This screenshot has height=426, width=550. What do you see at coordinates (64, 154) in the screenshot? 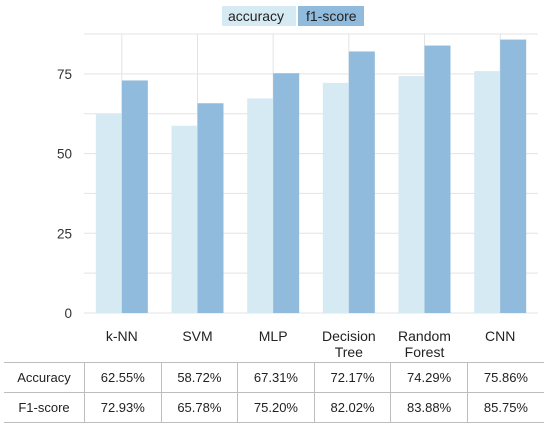
I see `y-tick-label: 50` at bounding box center [64, 154].